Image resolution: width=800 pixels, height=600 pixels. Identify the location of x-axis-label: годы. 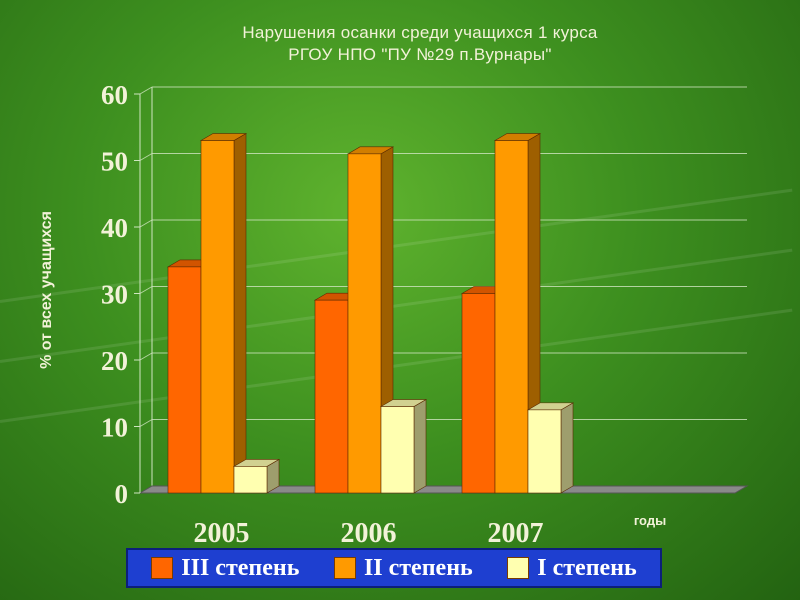
(650, 520).